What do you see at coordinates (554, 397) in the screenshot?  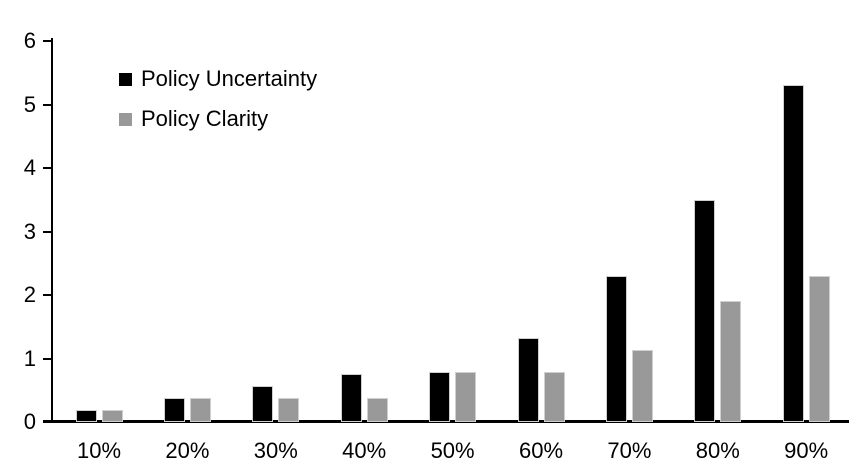 I see `bar-policy-clarity-60%` at bounding box center [554, 397].